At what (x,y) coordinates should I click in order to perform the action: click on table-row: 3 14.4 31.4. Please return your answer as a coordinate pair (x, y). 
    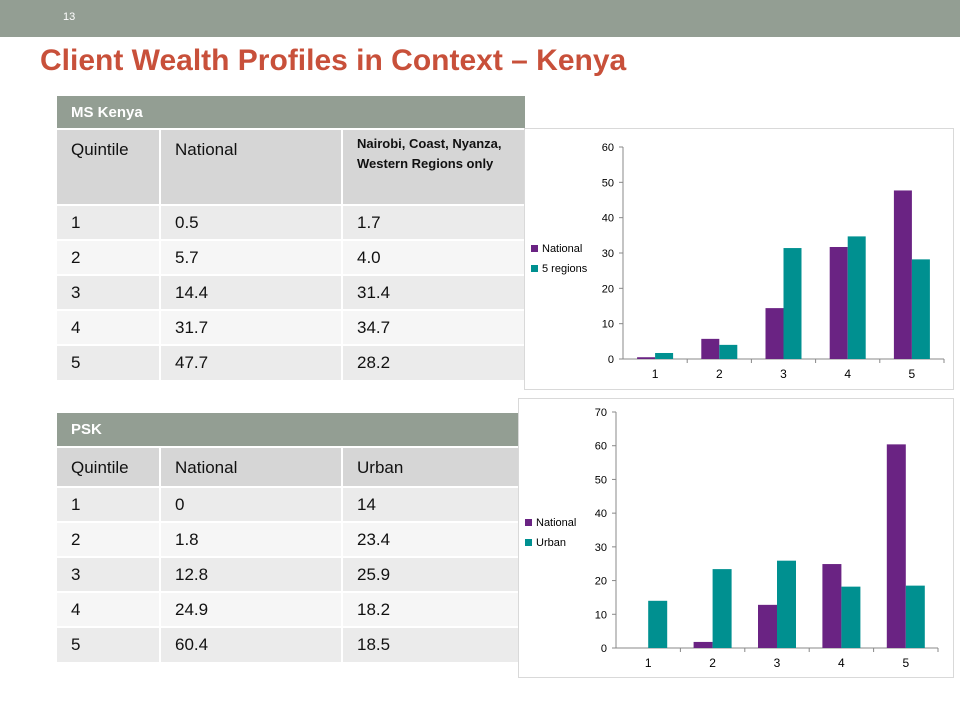
    Looking at the image, I should click on (291, 292).